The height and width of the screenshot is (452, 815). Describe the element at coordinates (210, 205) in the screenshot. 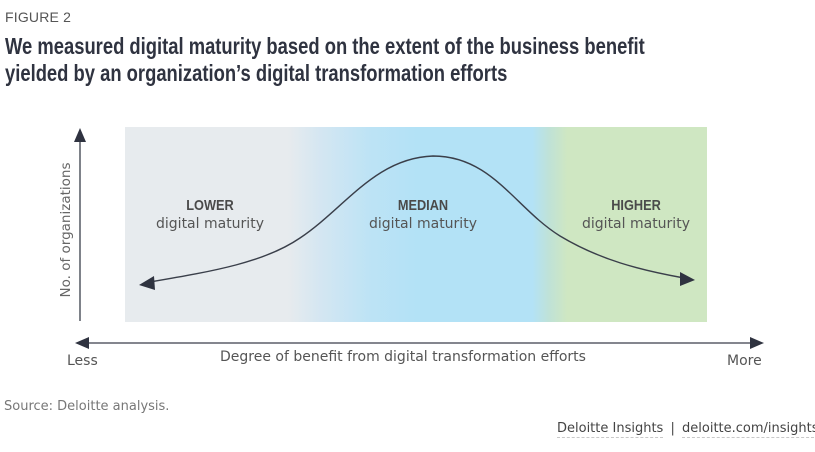

I see `zone-lower-title: LOWER` at that location.